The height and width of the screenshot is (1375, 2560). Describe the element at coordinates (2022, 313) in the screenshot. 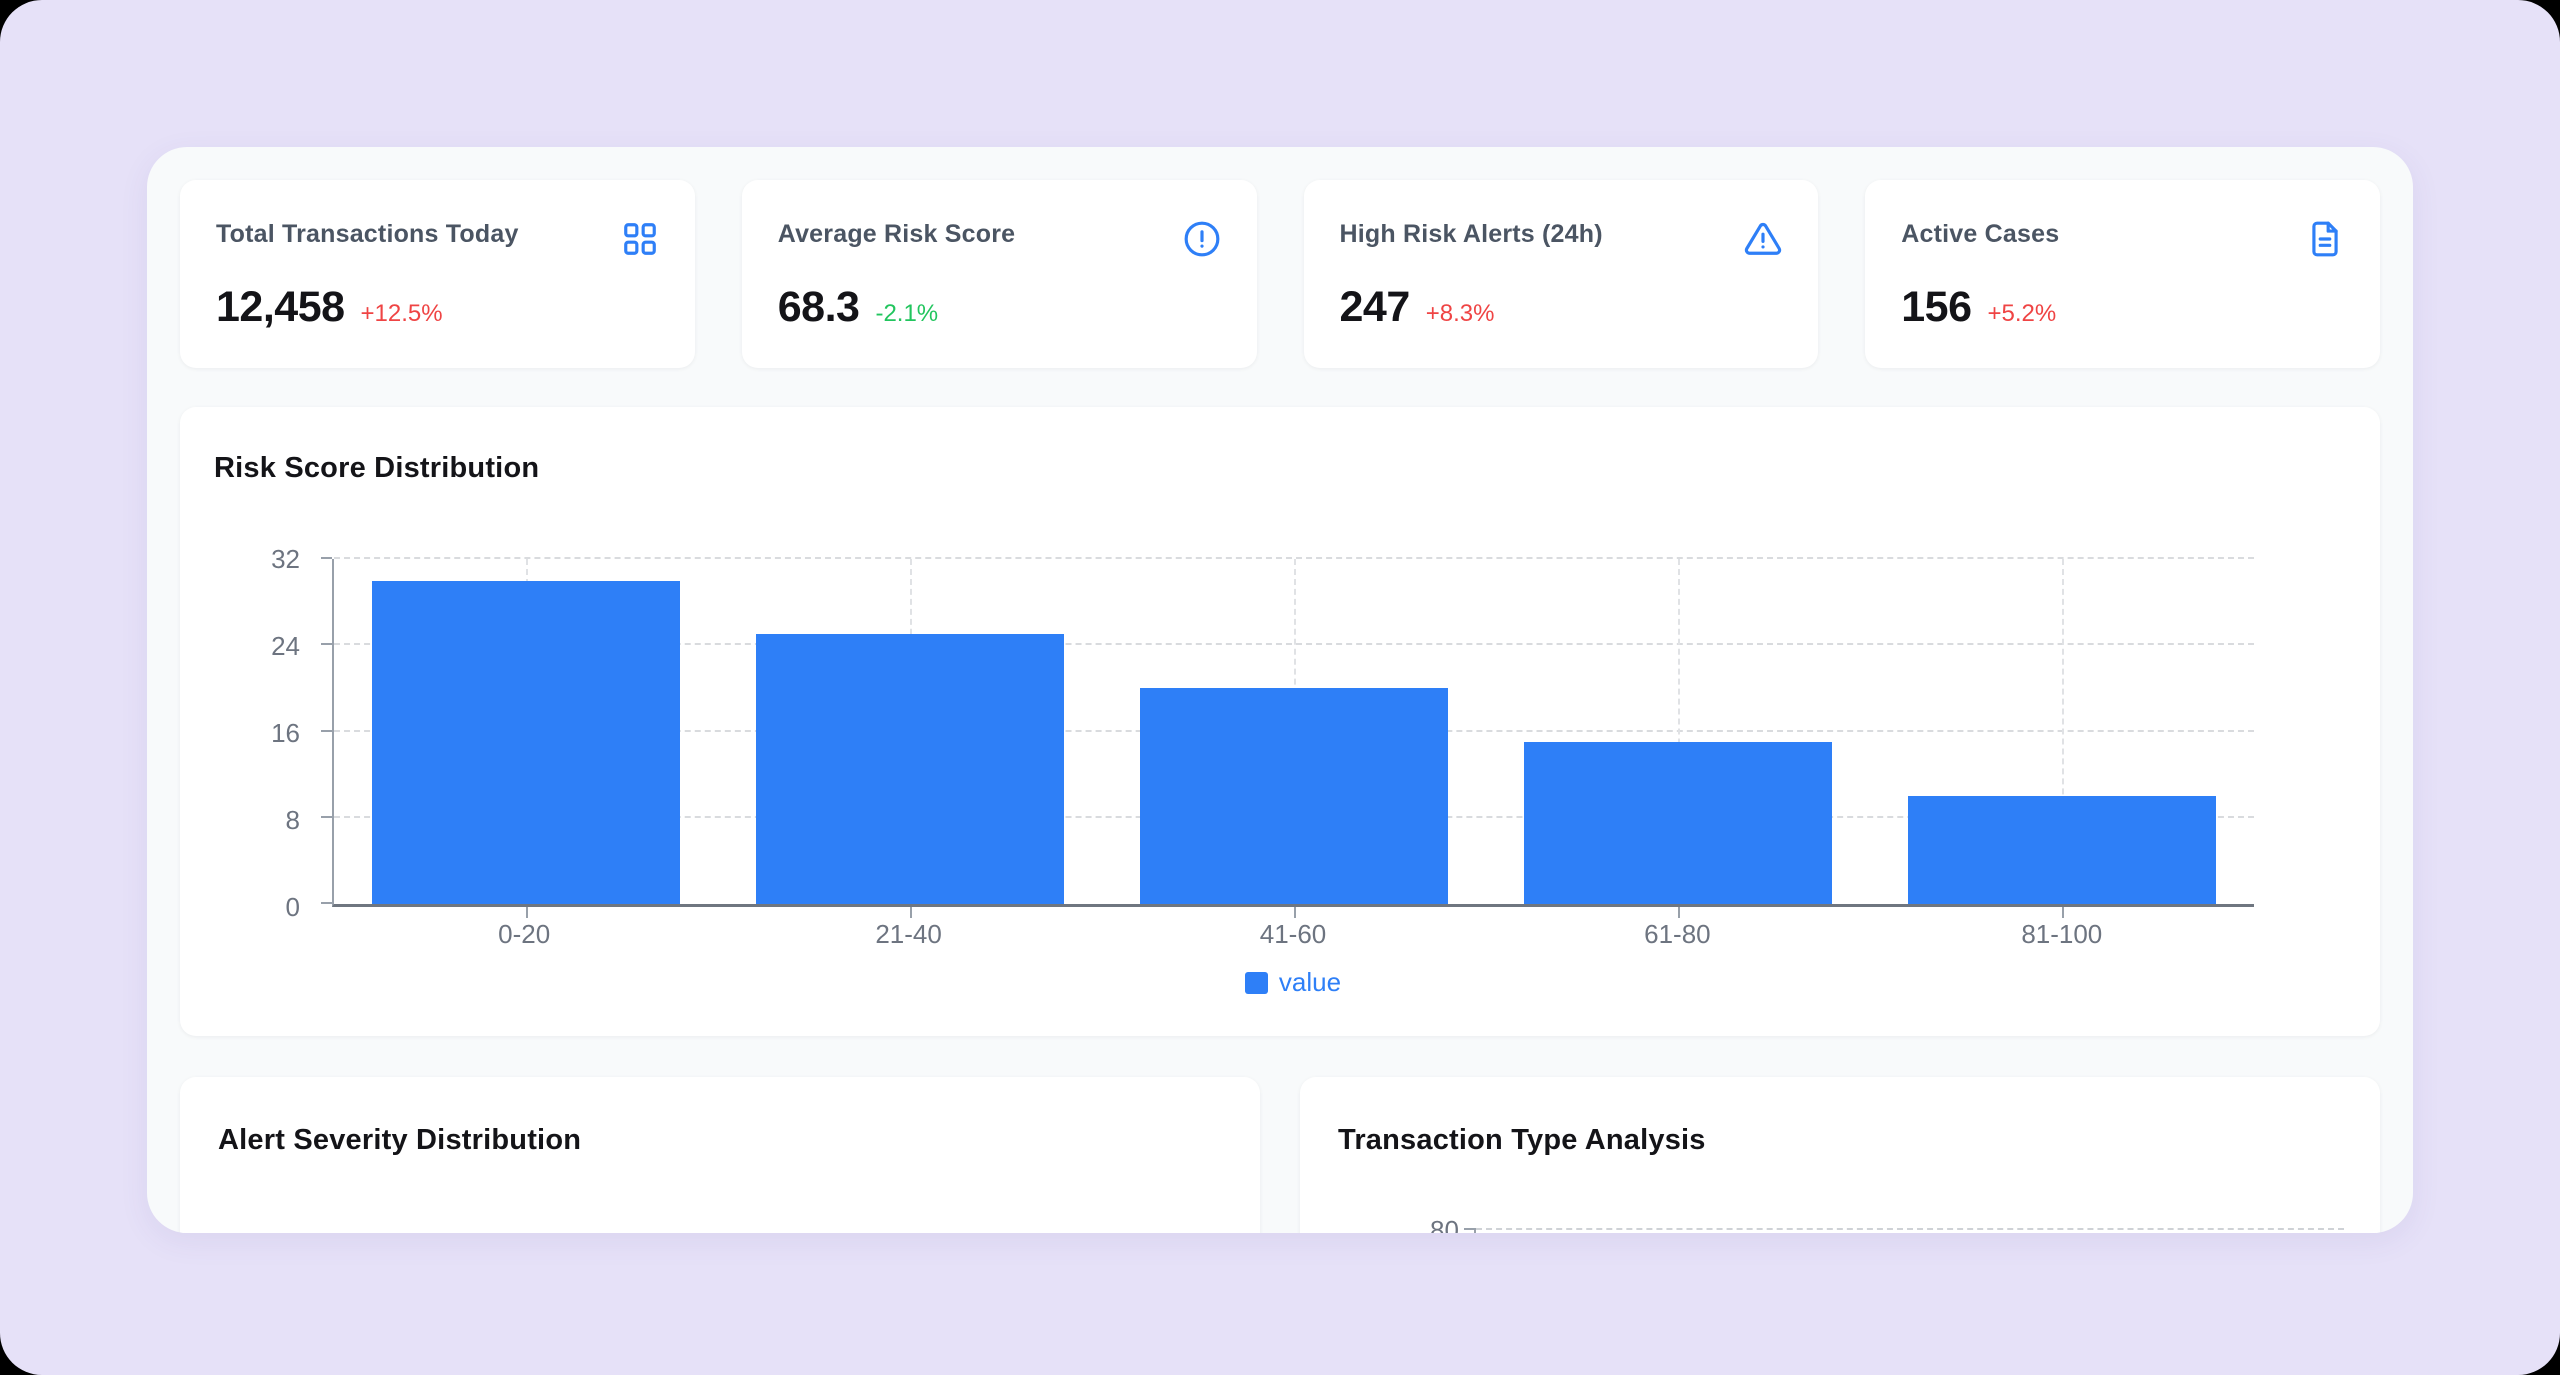

I see `stat-delta: +5.2%` at that location.